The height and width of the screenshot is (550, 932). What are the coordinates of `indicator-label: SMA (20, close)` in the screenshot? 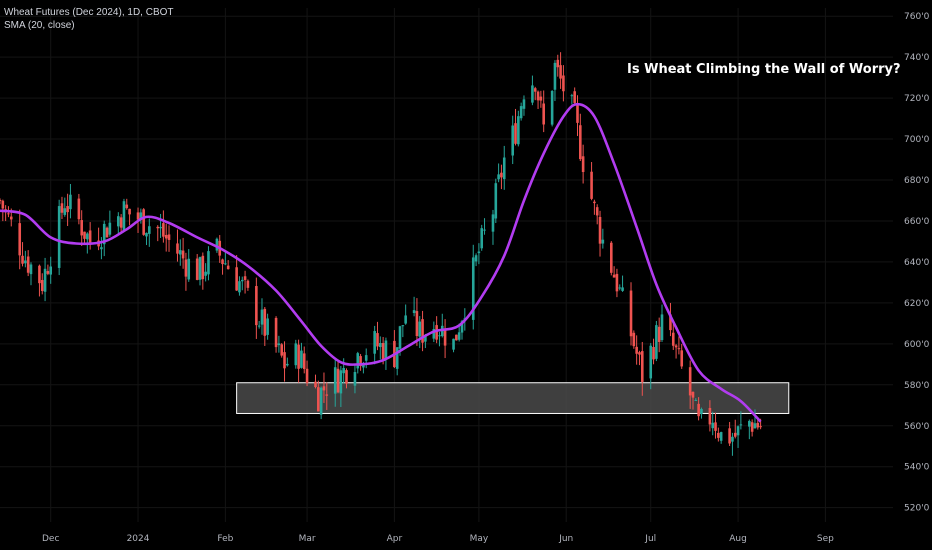 It's located at (39, 25).